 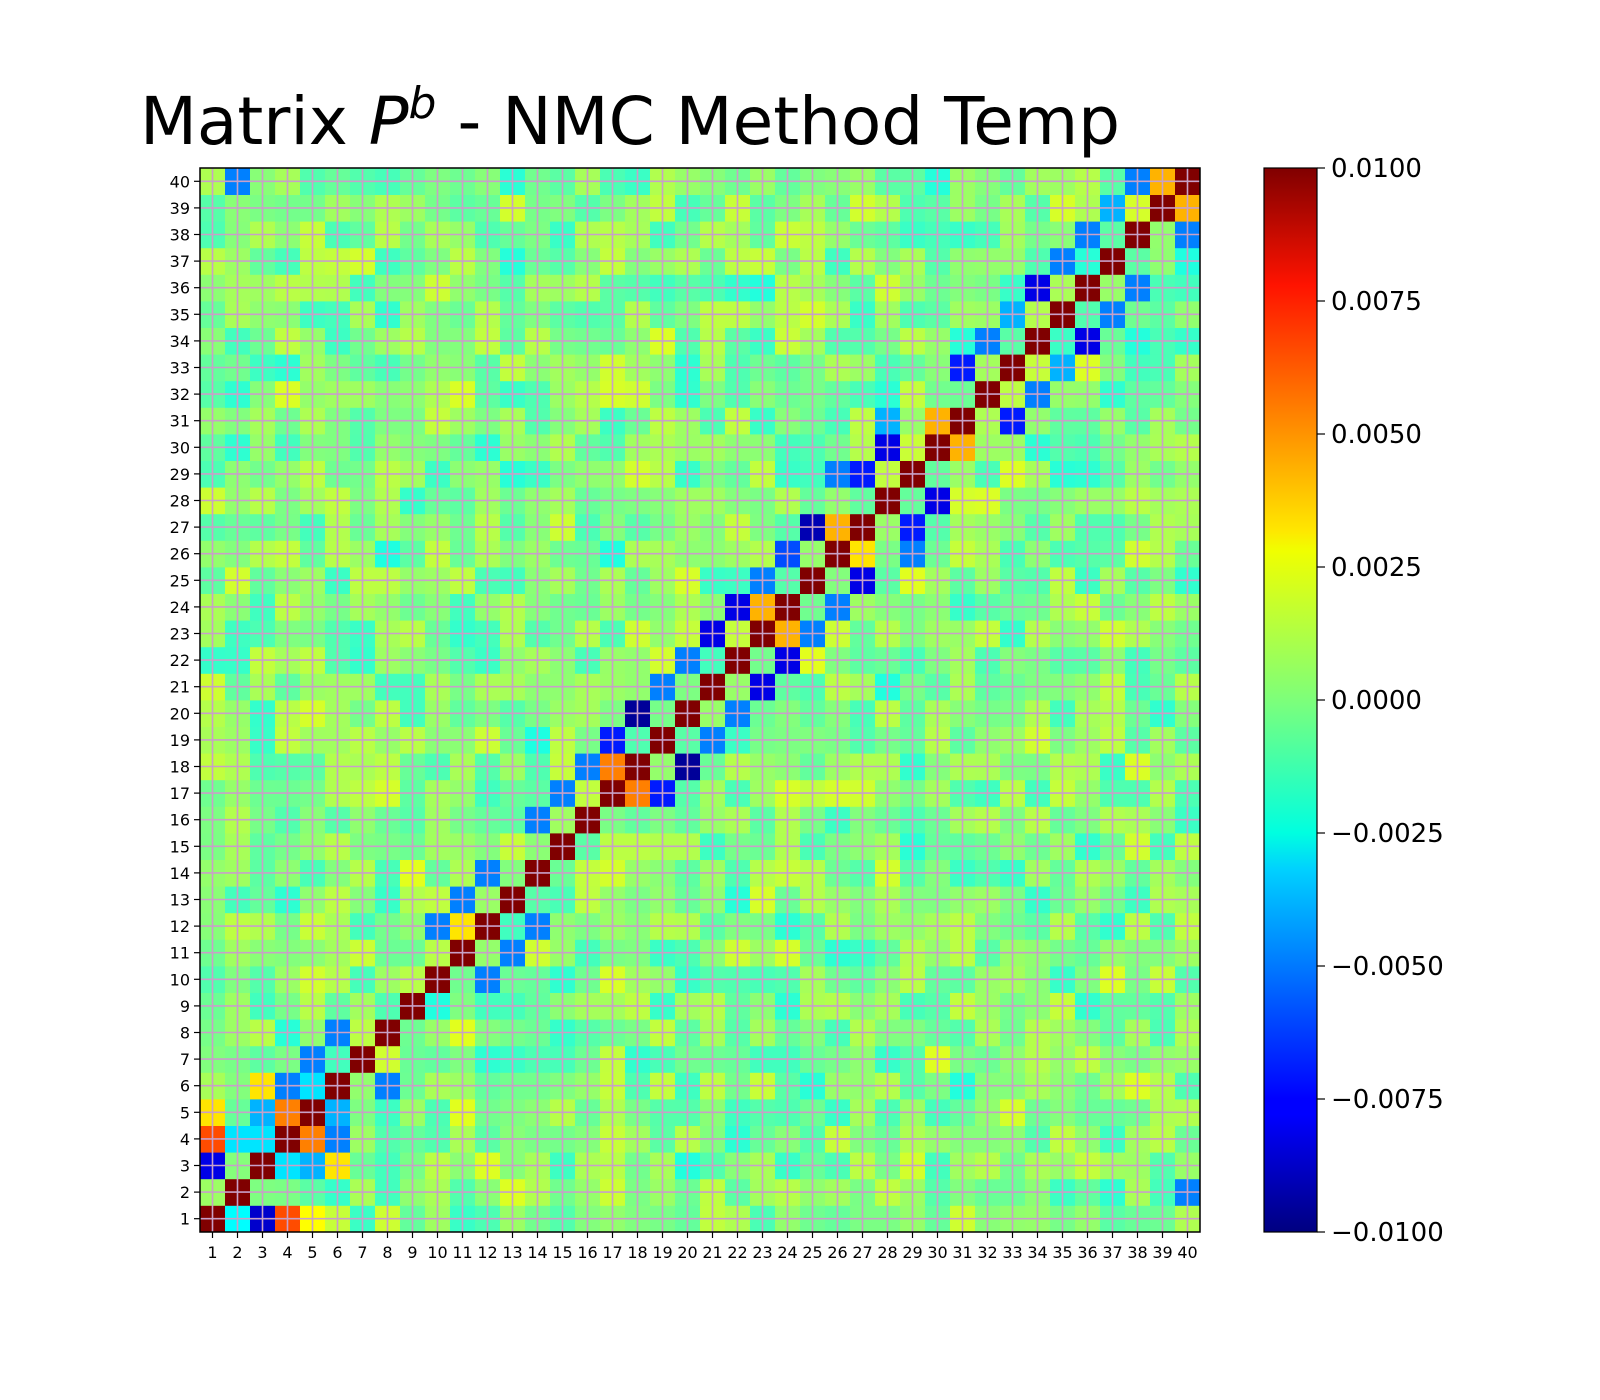 What do you see at coordinates (412, 1252) in the screenshot?
I see `x-tick-label: 9` at bounding box center [412, 1252].